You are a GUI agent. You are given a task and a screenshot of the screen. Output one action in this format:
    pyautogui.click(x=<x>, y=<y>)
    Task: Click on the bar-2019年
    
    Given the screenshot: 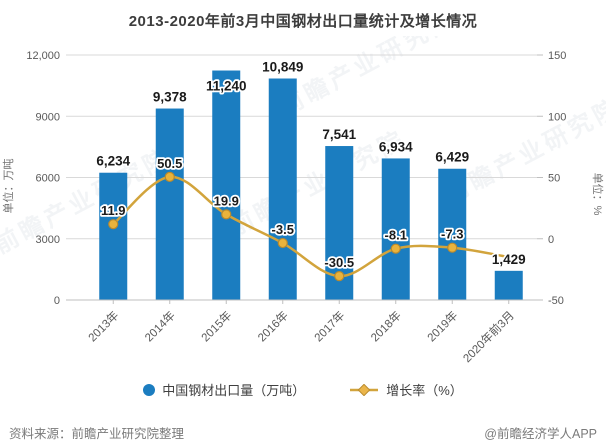 What is the action you would take?
    pyautogui.click(x=452, y=234)
    